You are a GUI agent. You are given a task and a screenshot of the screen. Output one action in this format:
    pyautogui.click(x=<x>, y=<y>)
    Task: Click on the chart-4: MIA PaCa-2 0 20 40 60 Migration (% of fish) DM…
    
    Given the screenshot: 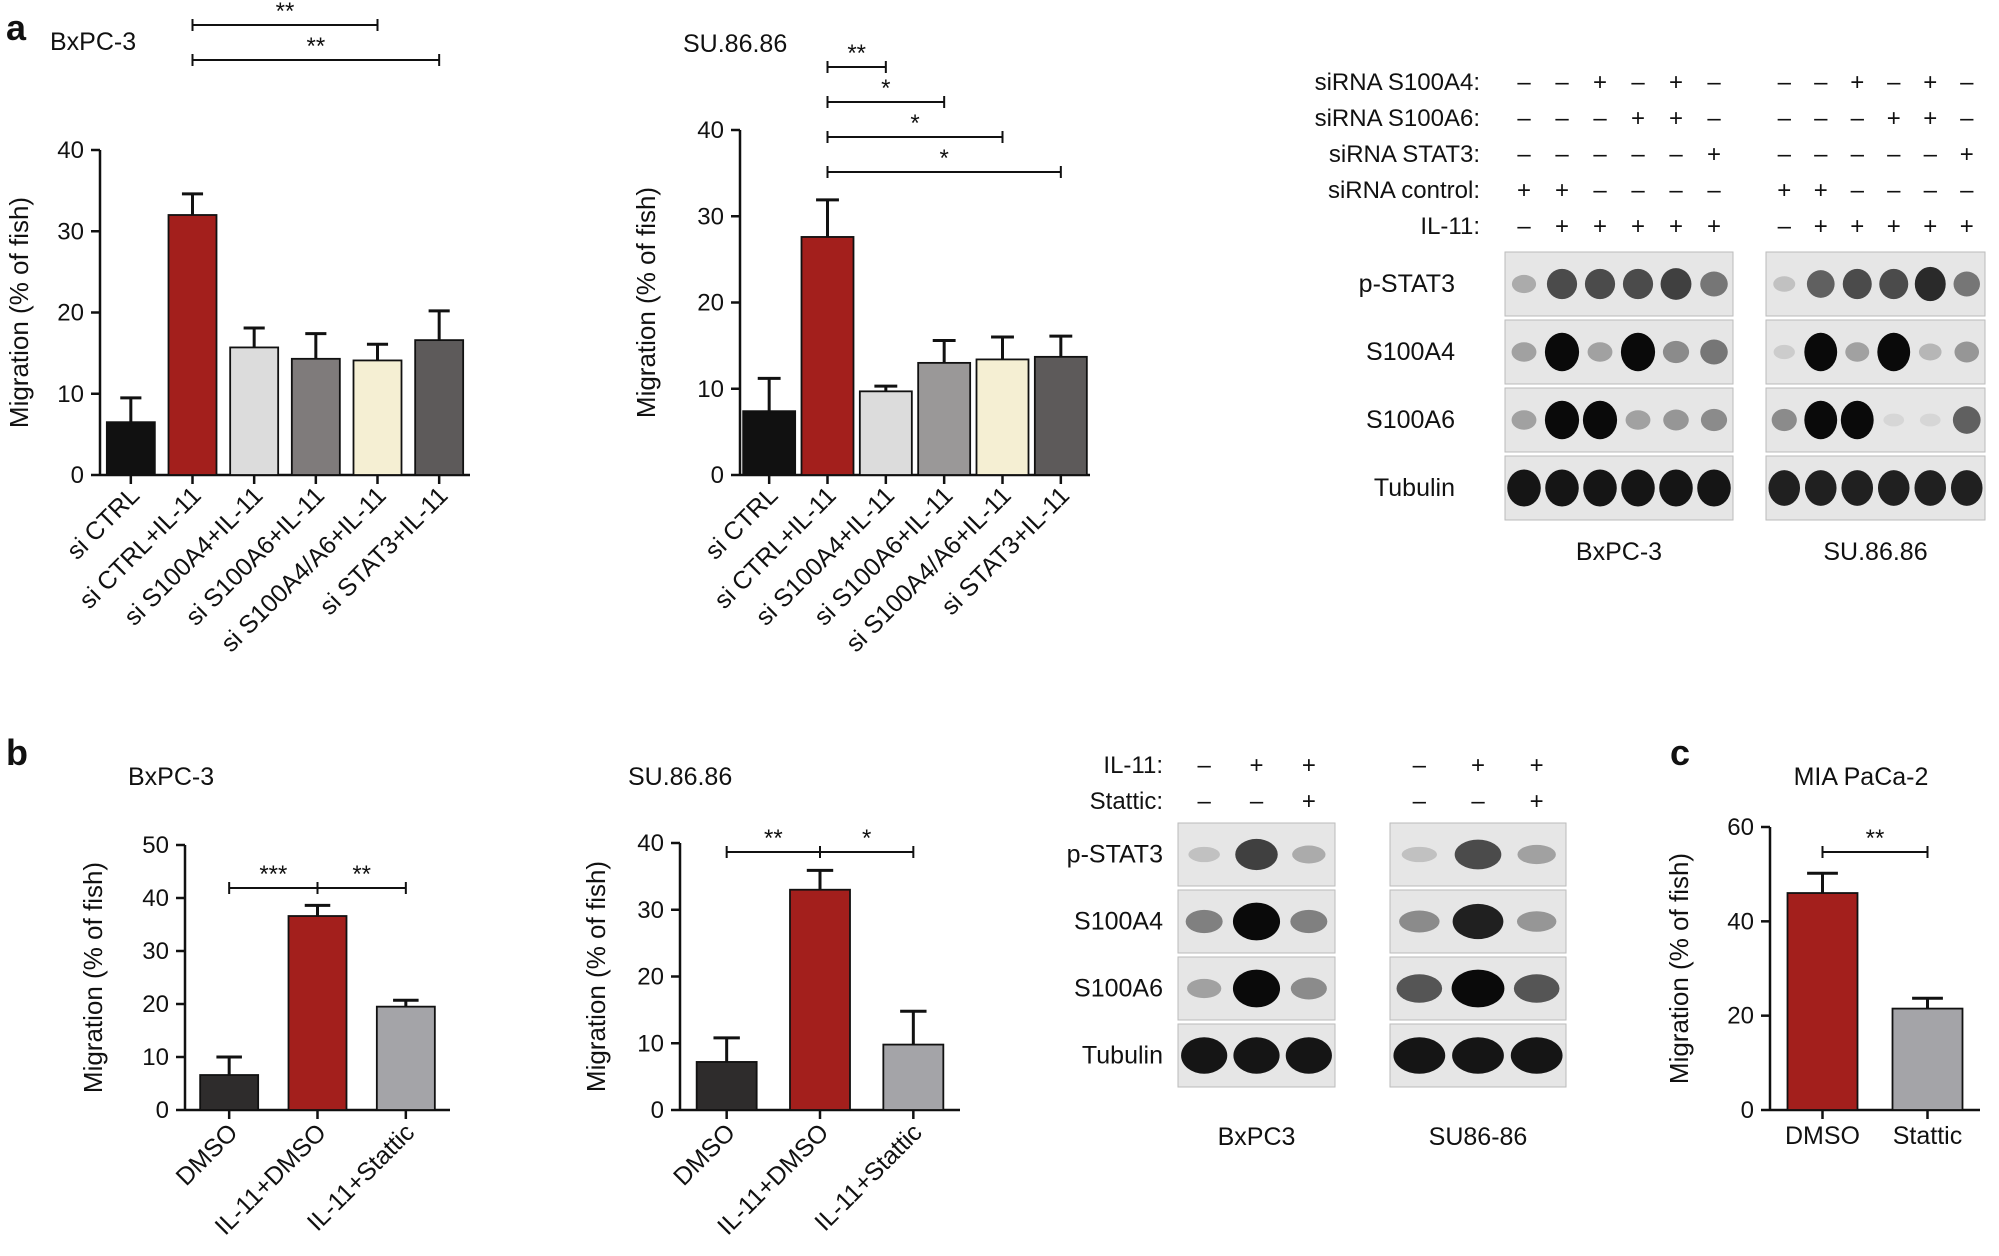 What is the action you would take?
    pyautogui.click(x=1822, y=956)
    